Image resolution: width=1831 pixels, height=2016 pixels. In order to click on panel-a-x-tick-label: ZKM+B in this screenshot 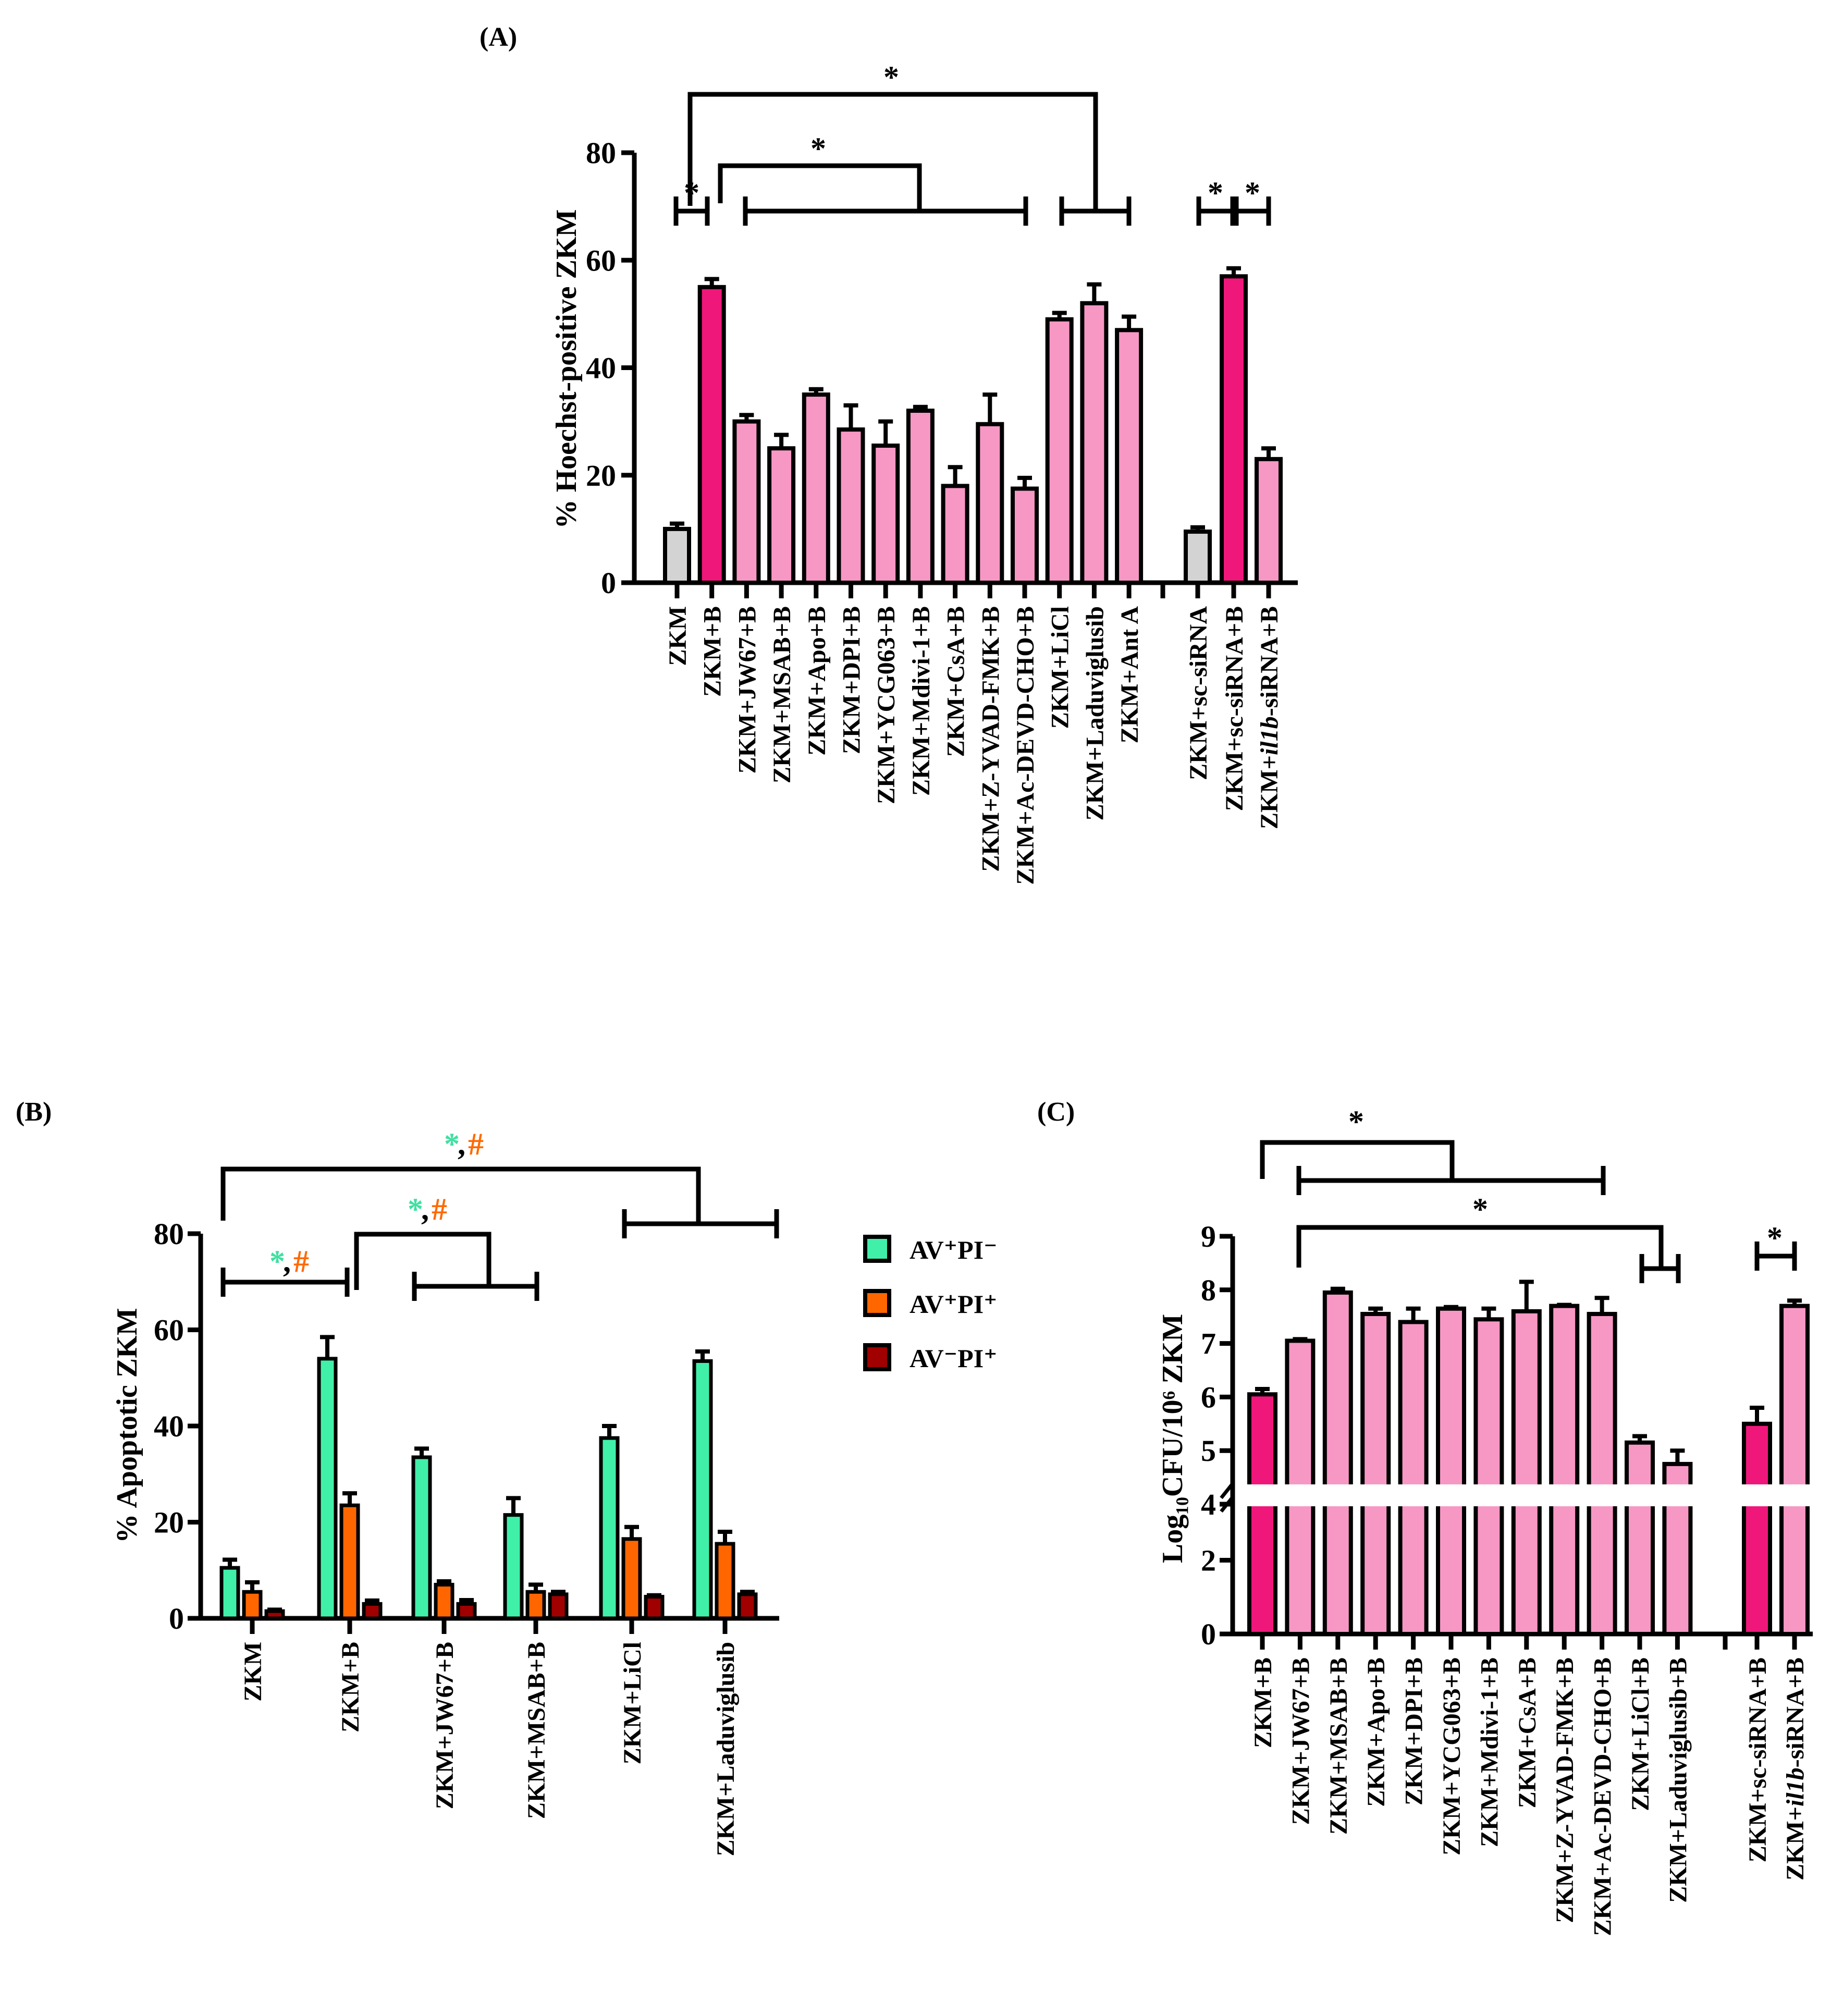, I will do `click(713, 651)`.